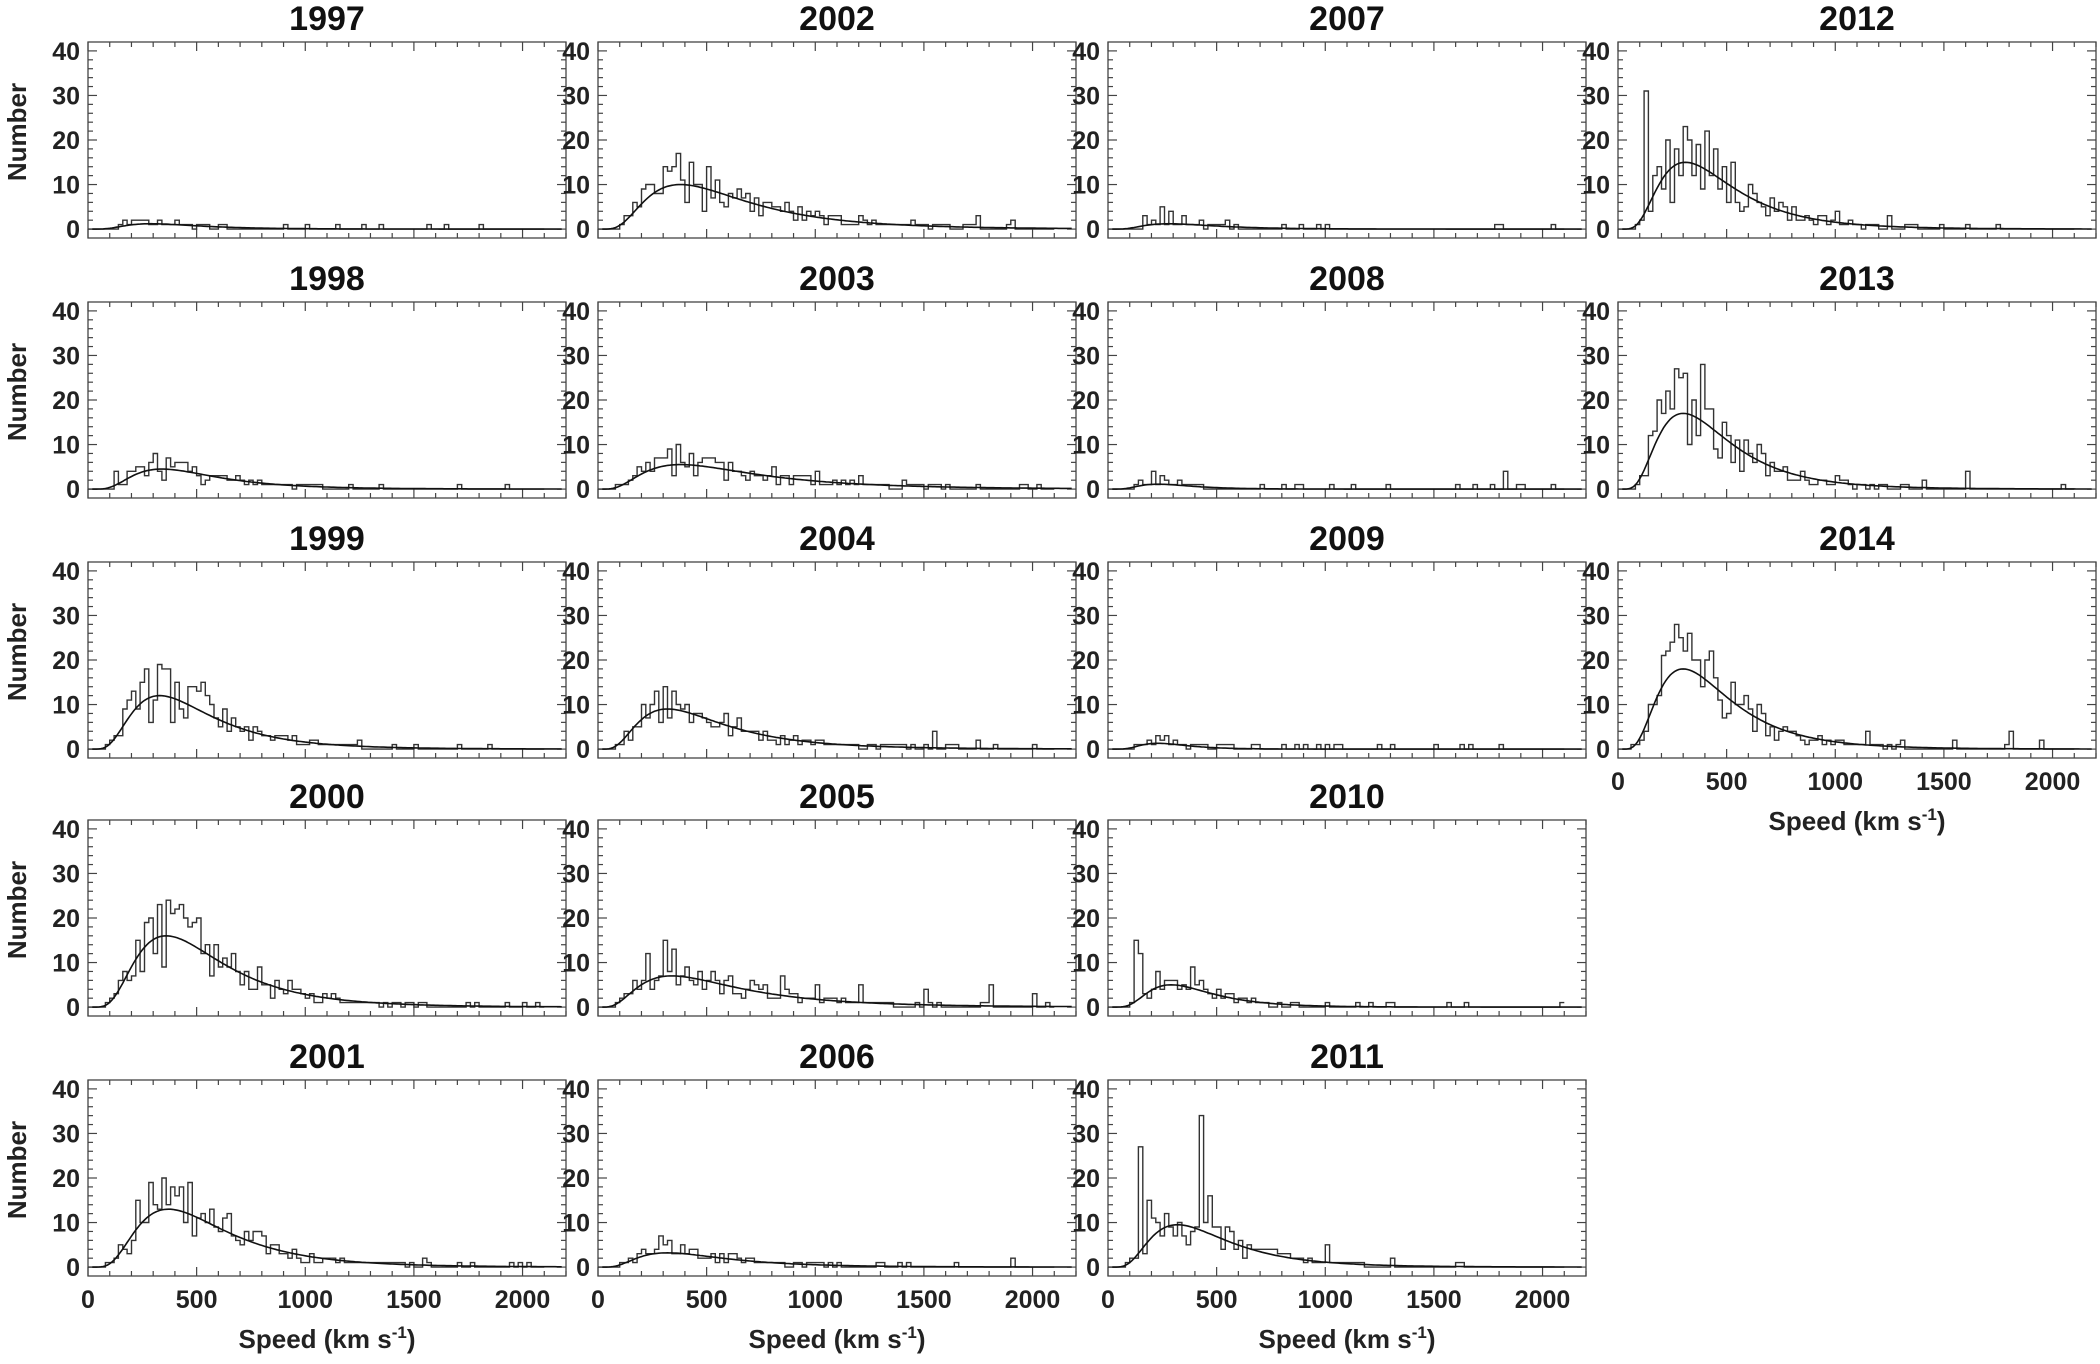  What do you see at coordinates (1347, 19) in the screenshot?
I see `panel-title: 2007` at bounding box center [1347, 19].